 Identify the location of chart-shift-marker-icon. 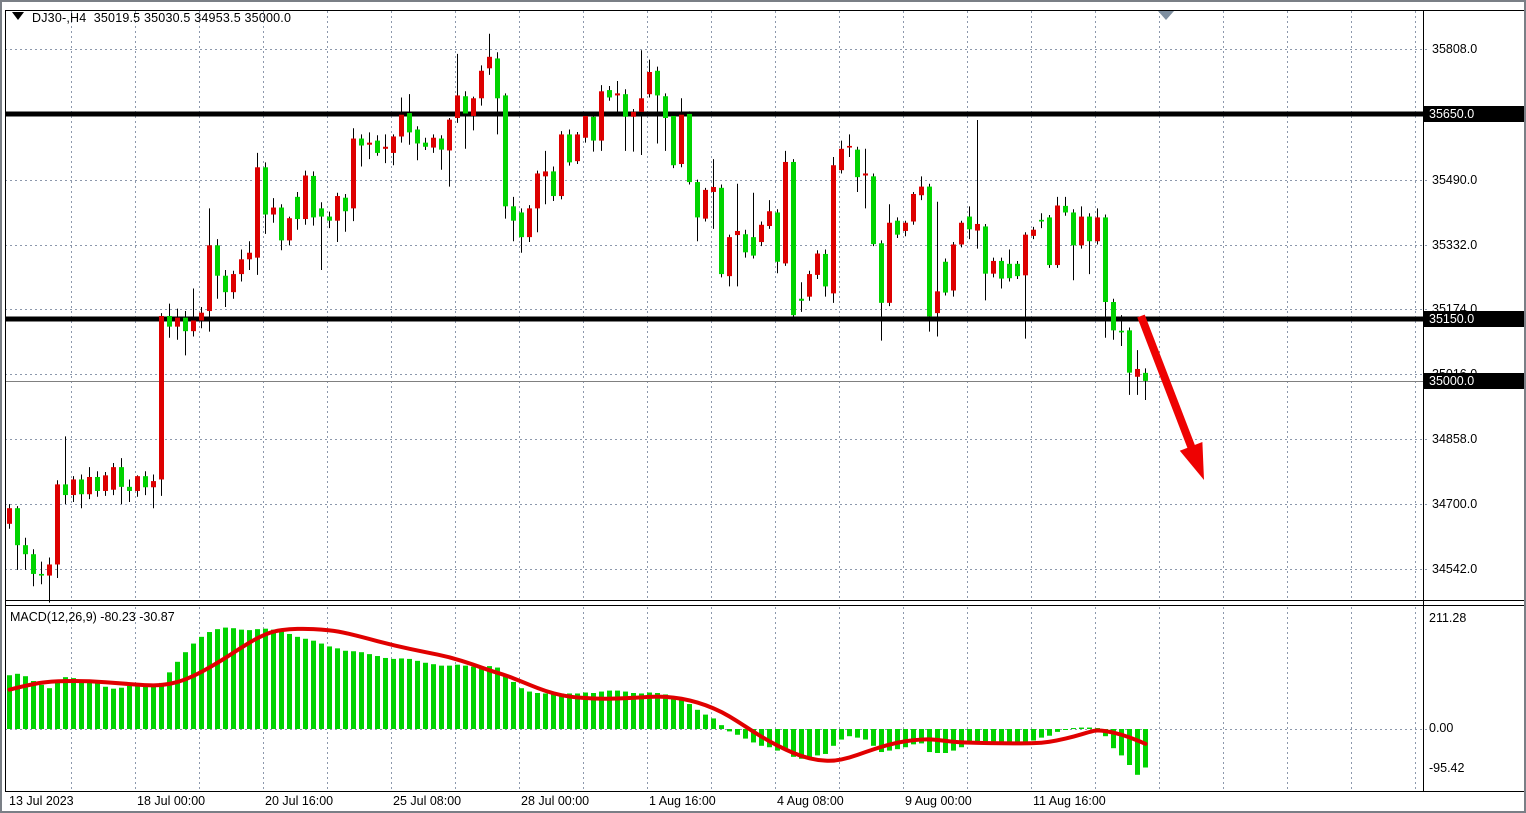
(1166, 15).